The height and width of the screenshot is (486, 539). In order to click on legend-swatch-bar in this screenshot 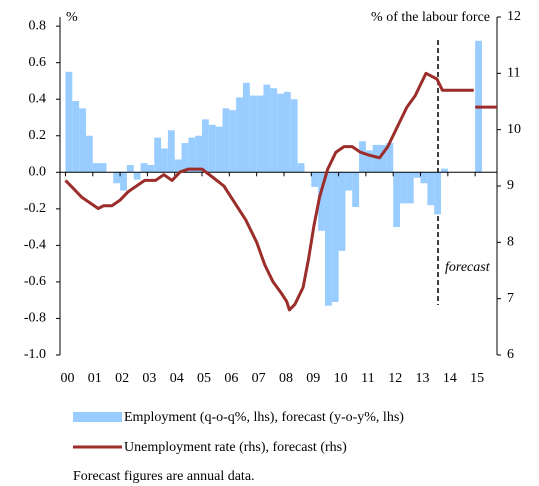, I will do `click(97, 417)`.